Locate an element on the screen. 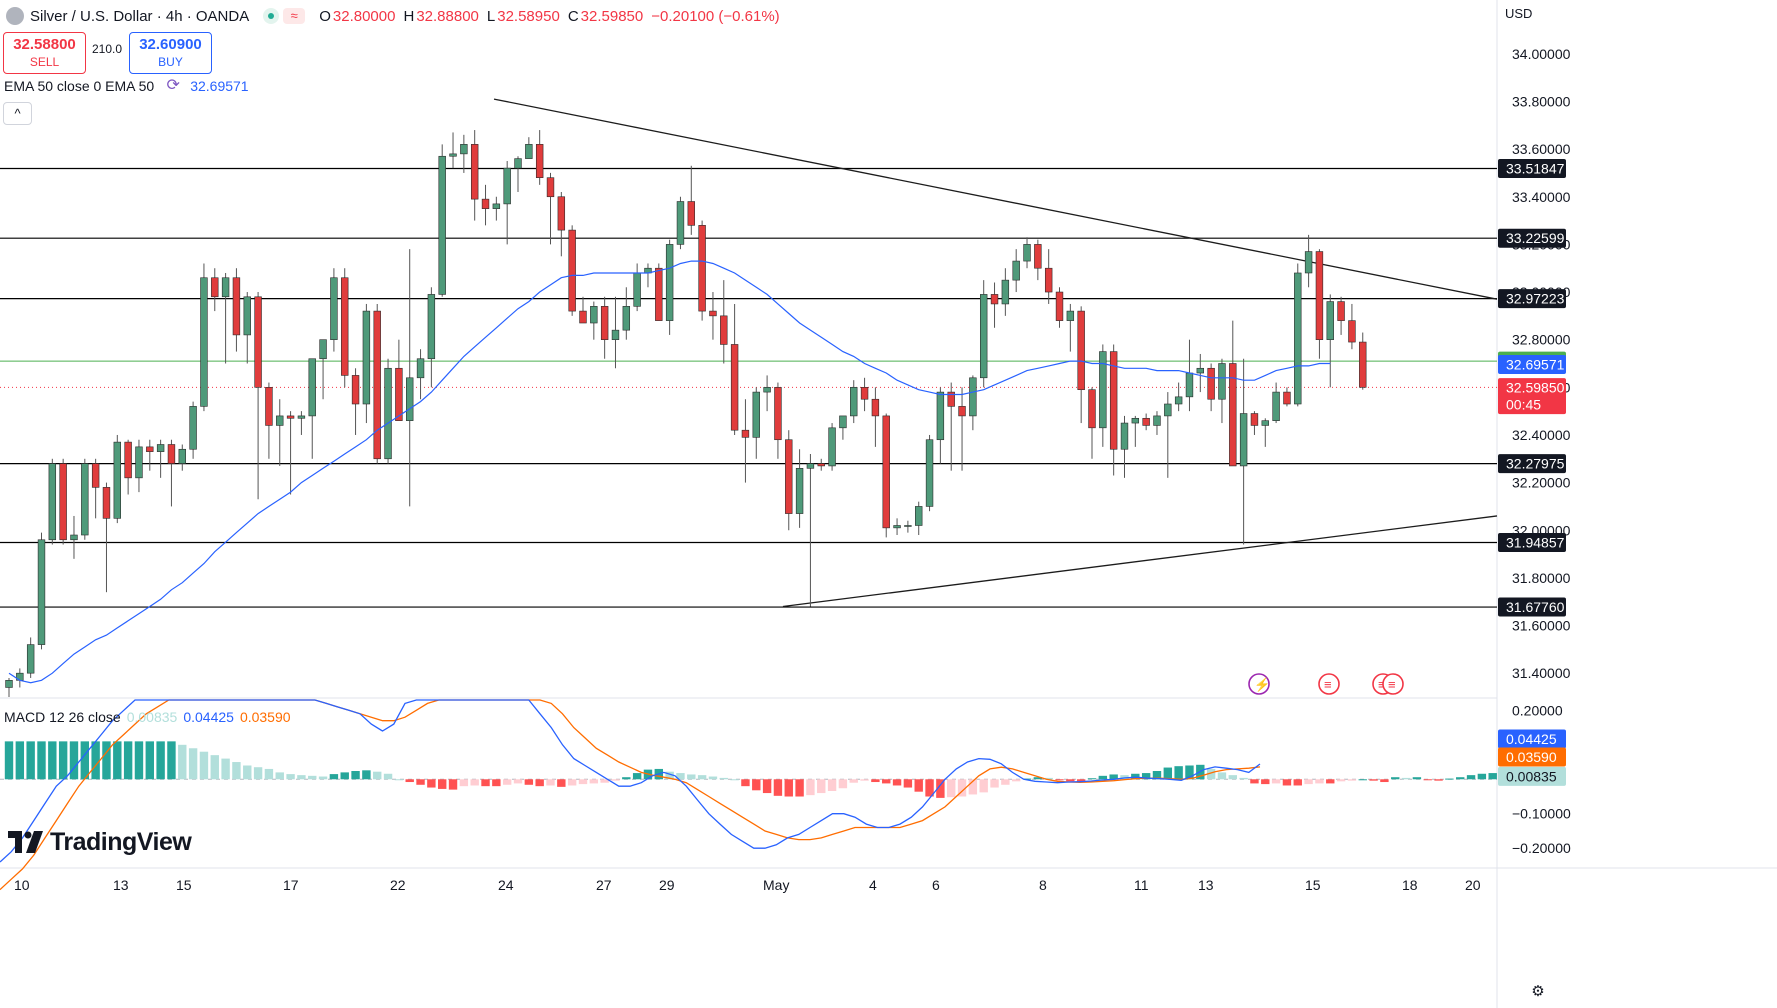  buy-button: 32.60900 BUY is located at coordinates (170, 53).